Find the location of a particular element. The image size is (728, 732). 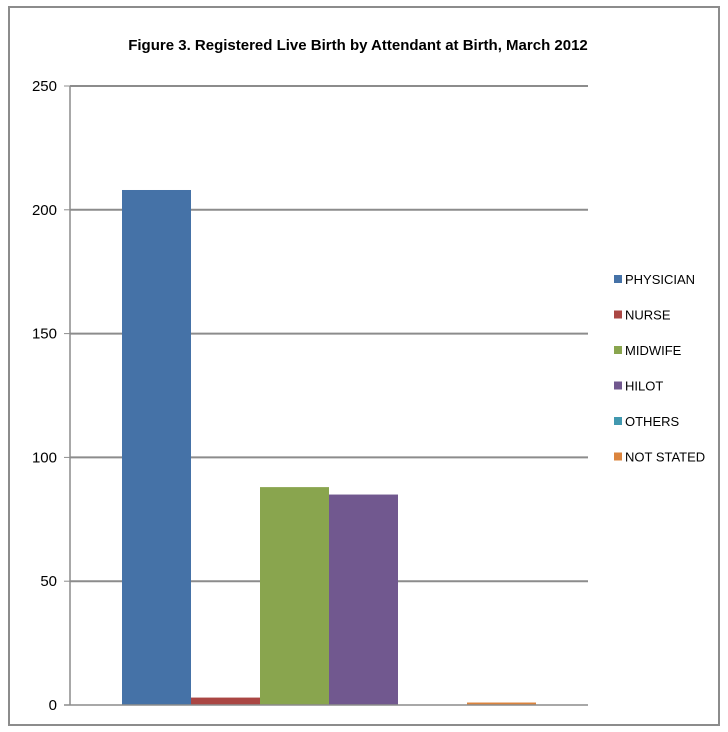

bar-midwife is located at coordinates (294, 596).